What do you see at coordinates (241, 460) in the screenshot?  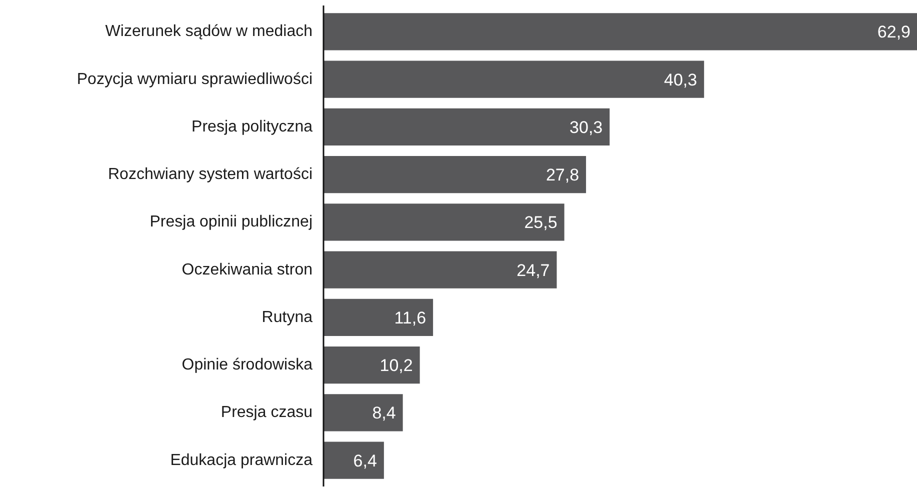 I see `y-tick-label: Edukacja prawnicza` at bounding box center [241, 460].